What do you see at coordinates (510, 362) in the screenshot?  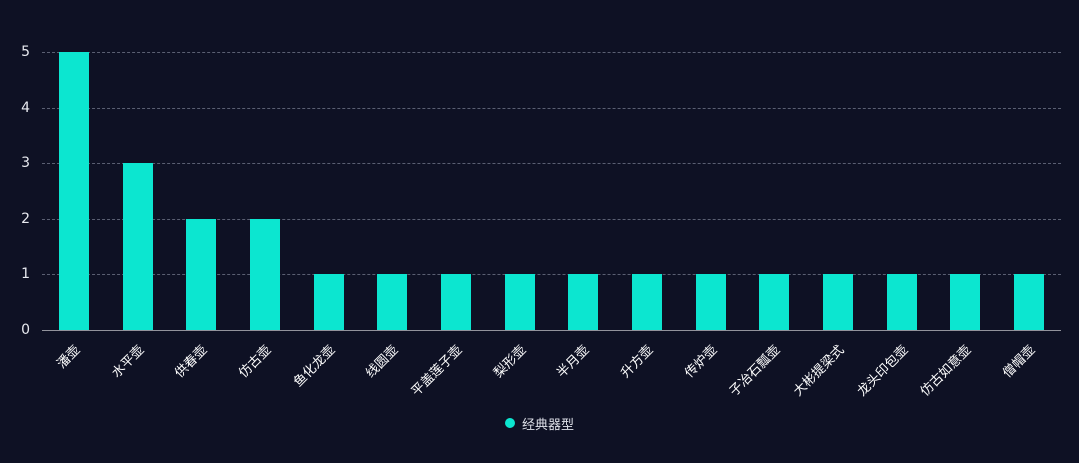 I see `x-axis-category-label: 梨形壶` at bounding box center [510, 362].